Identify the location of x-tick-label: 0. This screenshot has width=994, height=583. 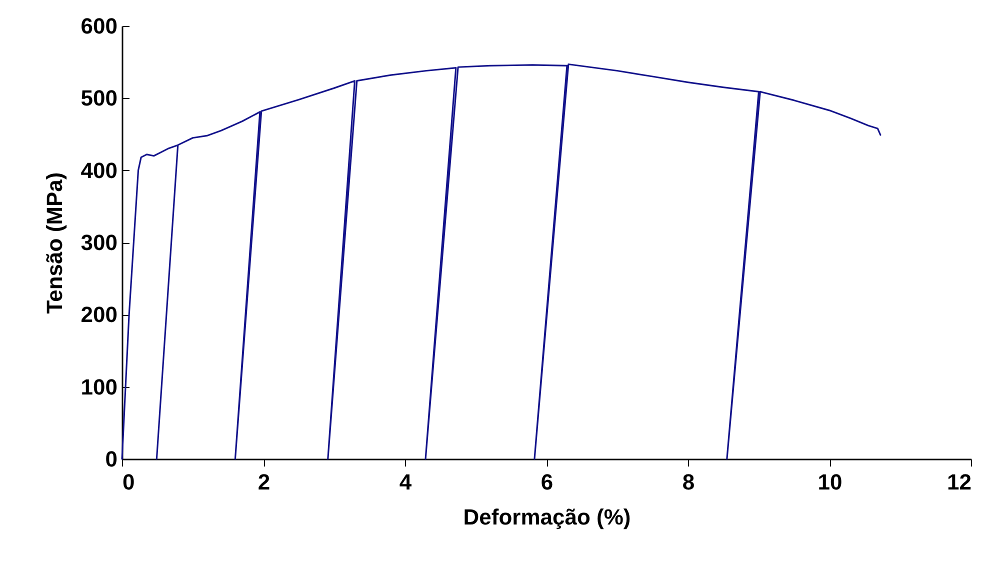
(128, 482).